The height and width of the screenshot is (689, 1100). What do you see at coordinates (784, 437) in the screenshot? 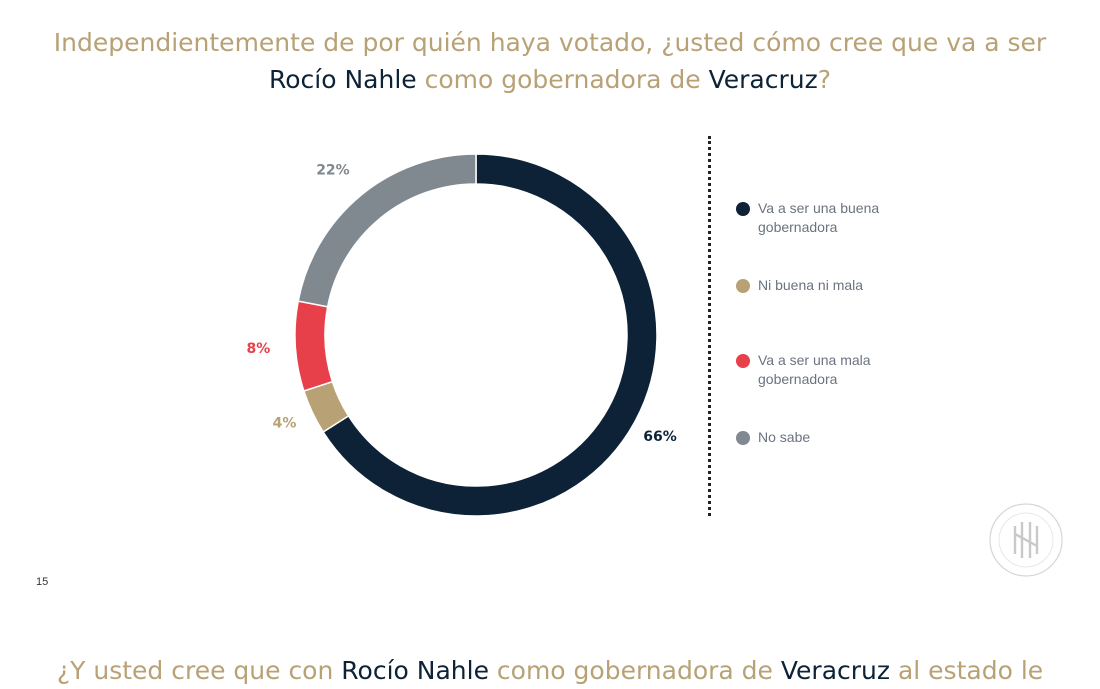
I see `legend-label-3: No sabe` at bounding box center [784, 437].